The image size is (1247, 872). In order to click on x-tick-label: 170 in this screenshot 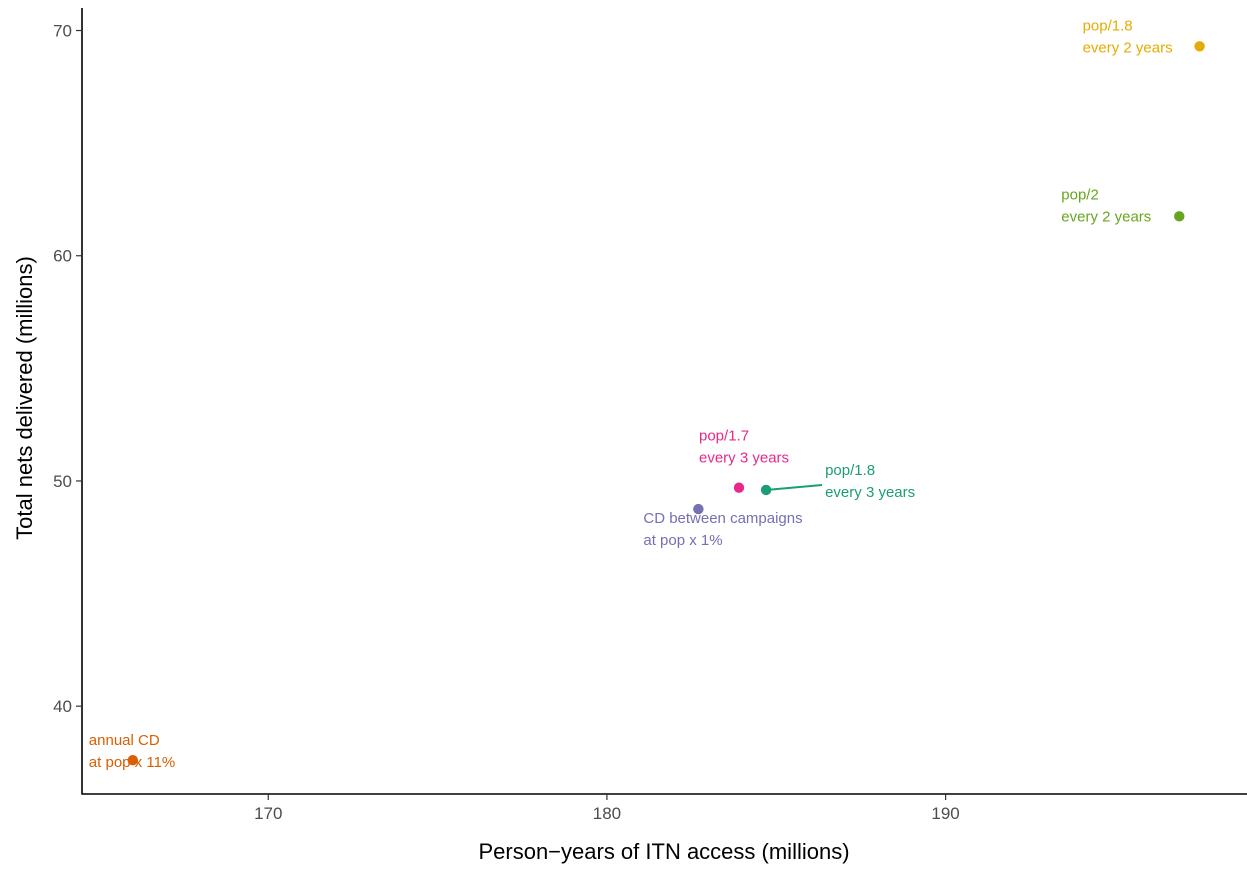, I will do `click(268, 813)`.